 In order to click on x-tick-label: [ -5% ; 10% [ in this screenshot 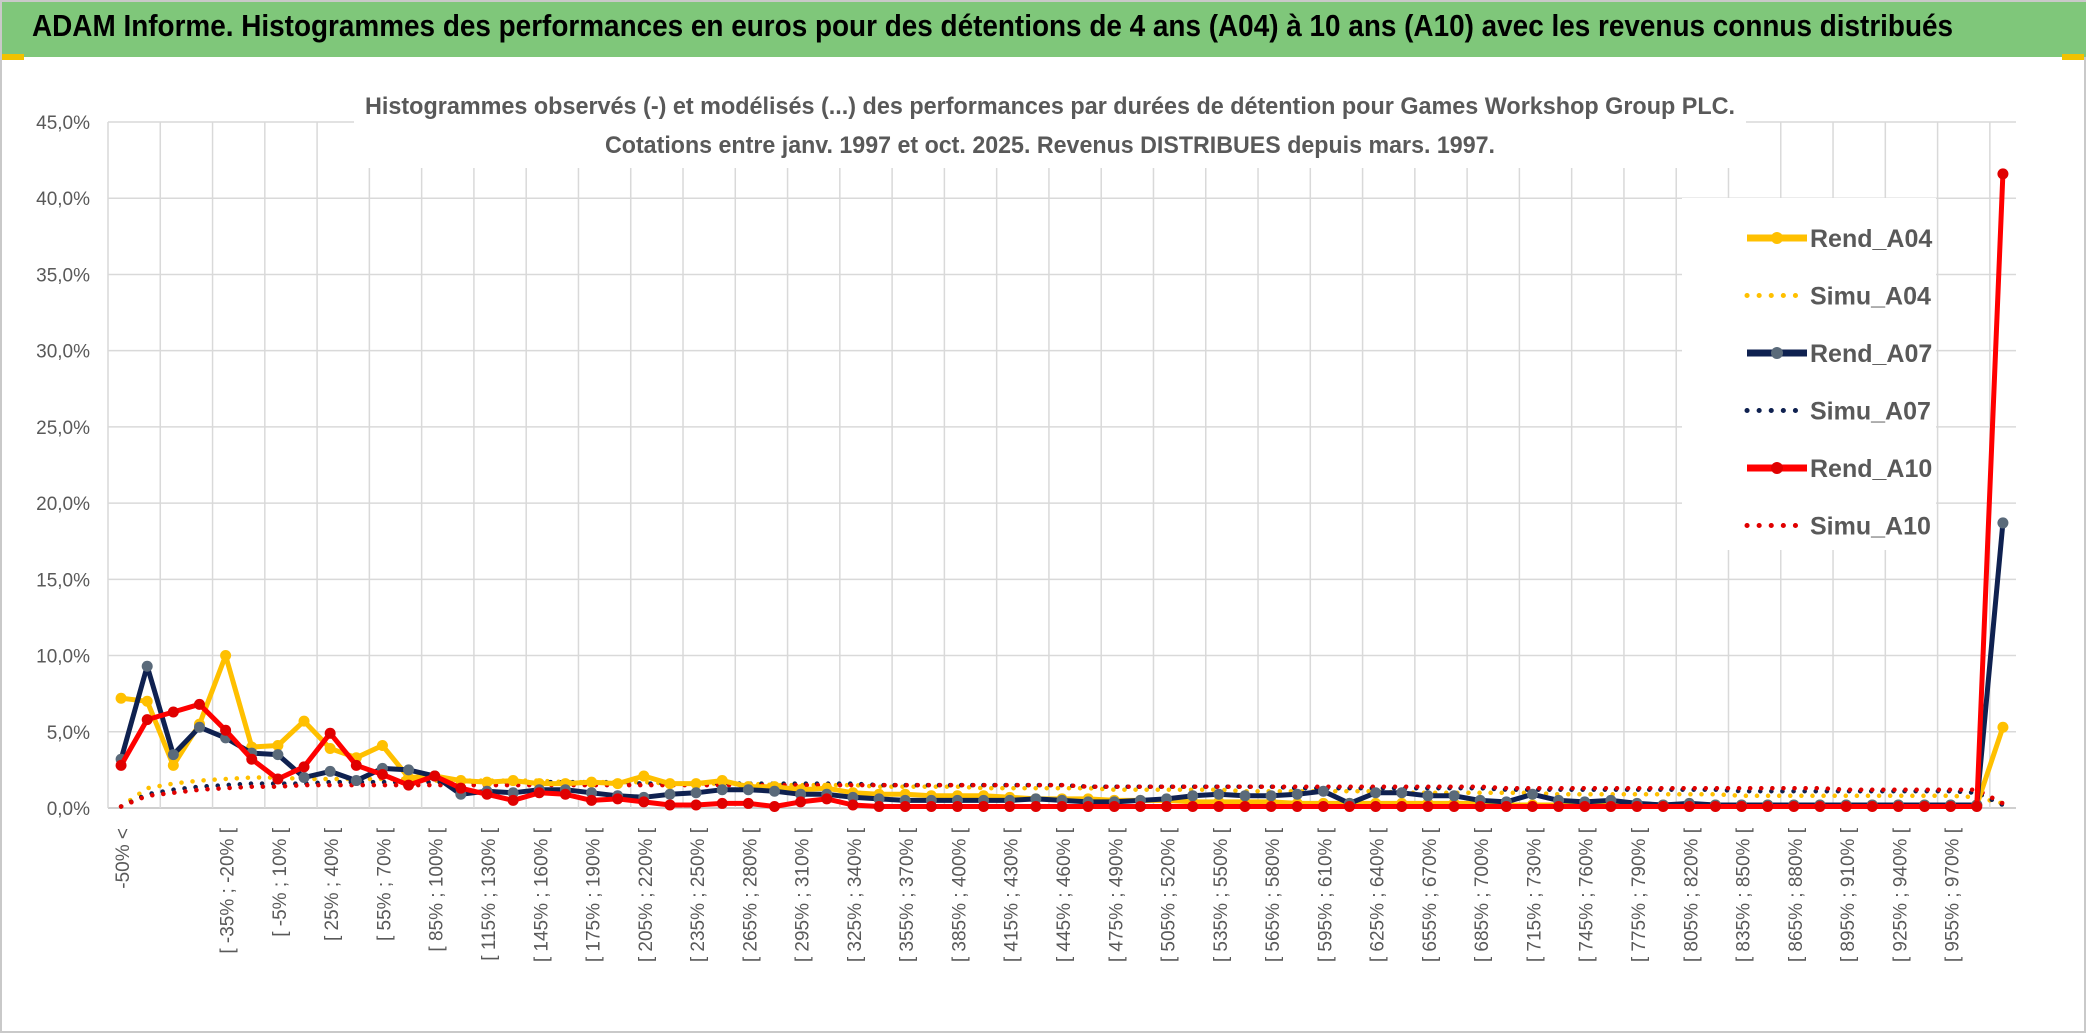, I will do `click(280, 881)`.